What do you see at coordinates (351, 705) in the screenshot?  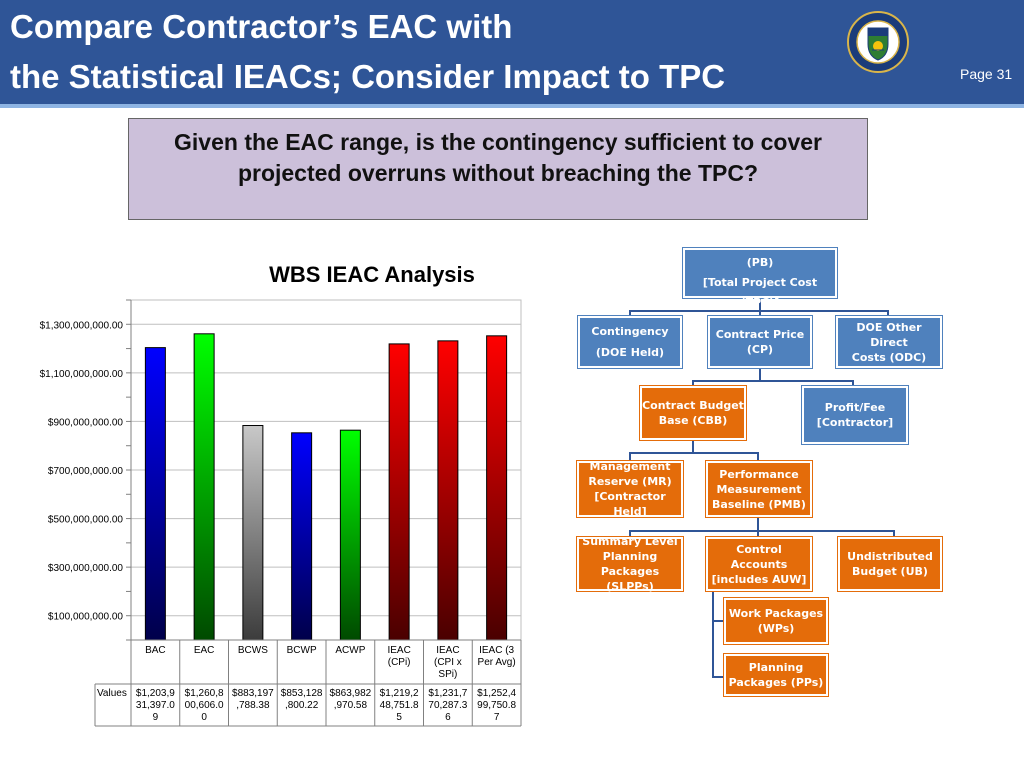 I see `data-table-value: ,970.58` at bounding box center [351, 705].